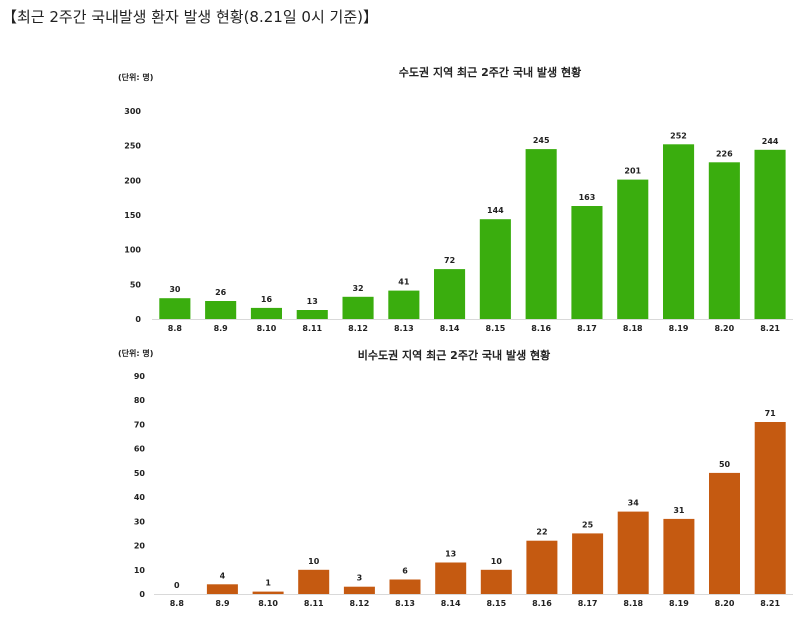 Image resolution: width=809 pixels, height=617 pixels. I want to click on page-title: 【최근 2주간 국내발생 환자 발생 현황(8.21일 0시 기준)】, so click(190, 17).